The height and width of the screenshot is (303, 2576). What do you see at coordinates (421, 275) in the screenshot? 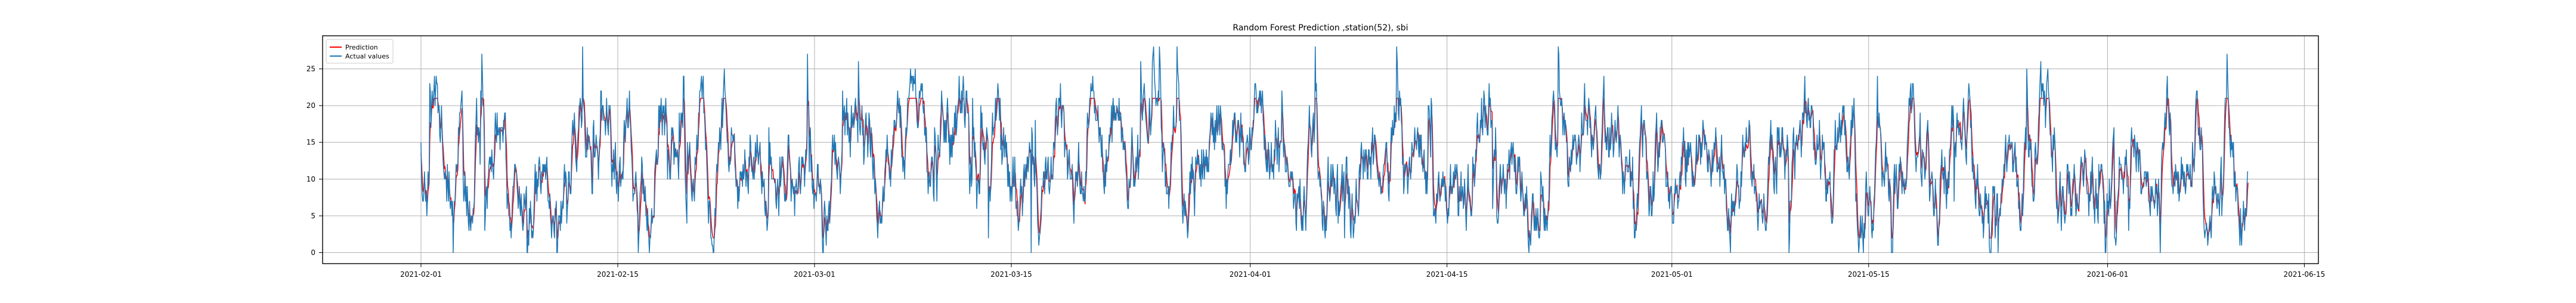
I see `x-tick-label: 2021-02-01` at bounding box center [421, 275].